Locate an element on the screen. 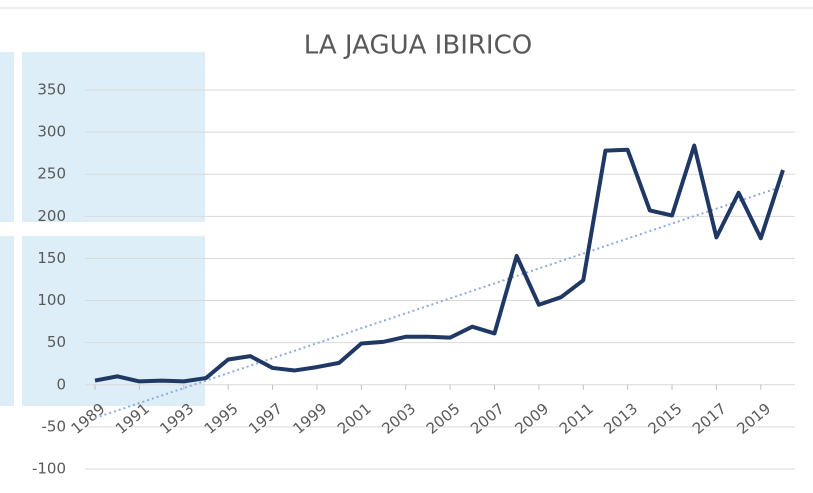 The image size is (813, 493). y-tick-label: -100 is located at coordinates (49, 469).